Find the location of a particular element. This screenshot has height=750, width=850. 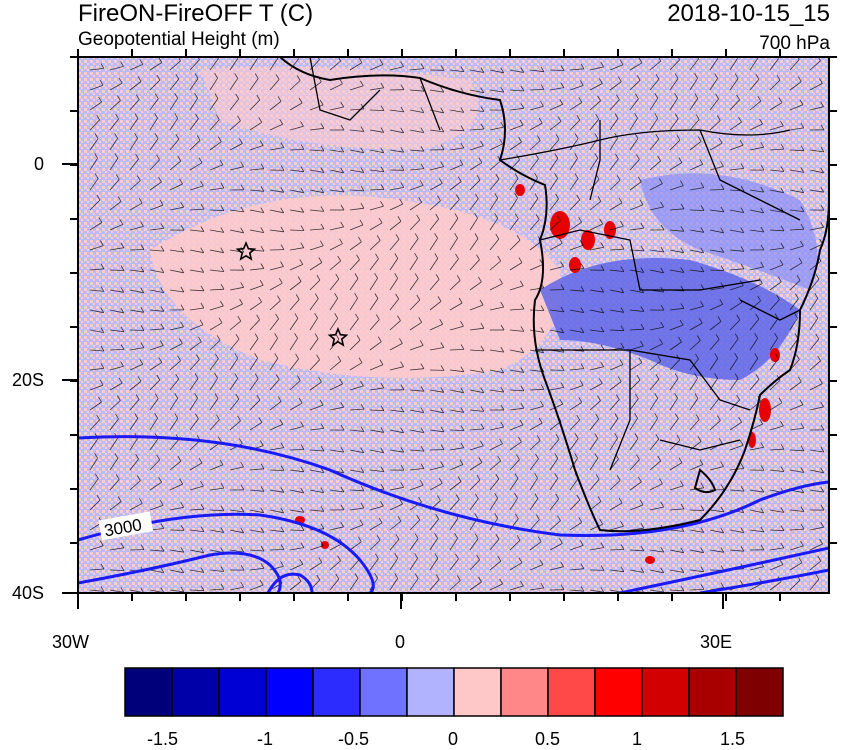

lat-label: 20S is located at coordinates (27, 380).